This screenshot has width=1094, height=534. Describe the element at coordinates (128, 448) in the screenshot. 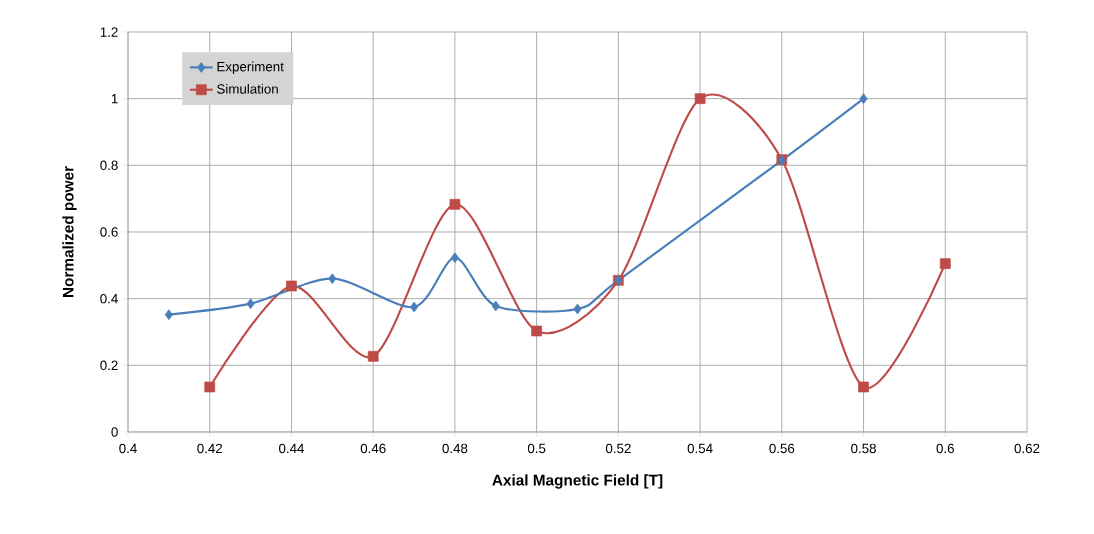

I see `x-tick-label: 0.4` at that location.